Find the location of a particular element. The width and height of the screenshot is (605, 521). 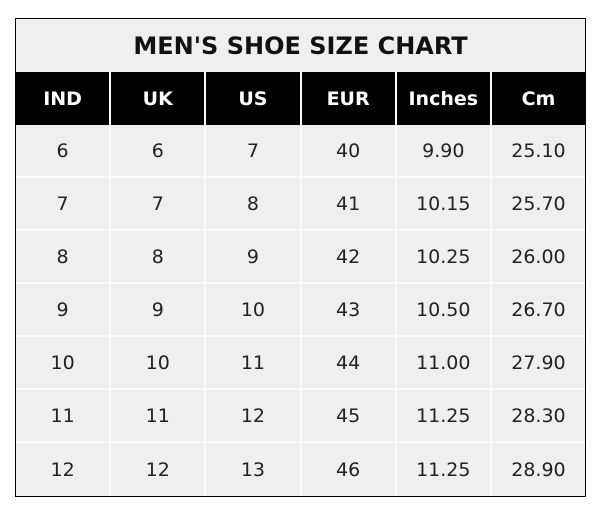

table-cell-uk: 12 is located at coordinates (159, 469).